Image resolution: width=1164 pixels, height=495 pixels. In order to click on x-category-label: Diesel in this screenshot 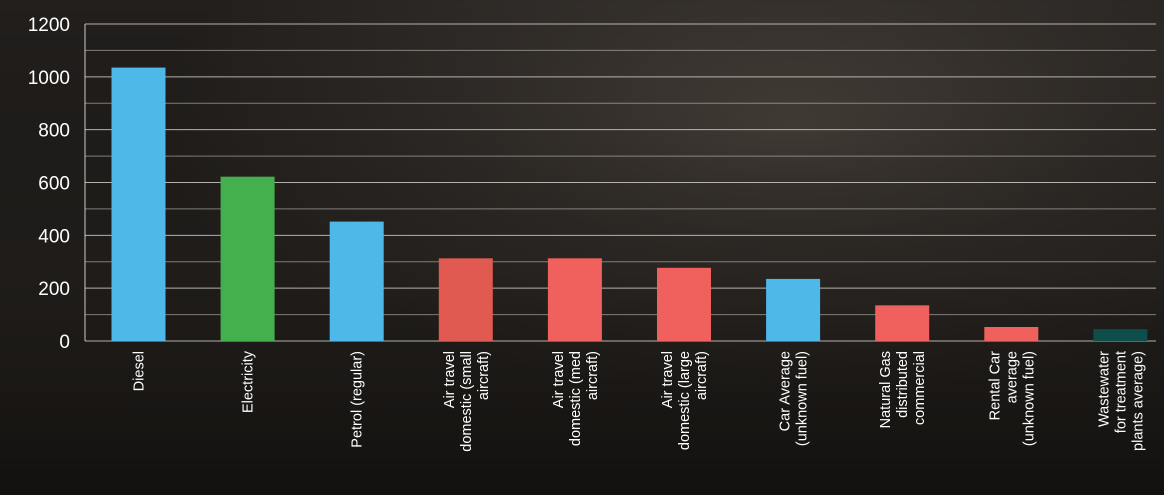, I will do `click(140, 371)`.